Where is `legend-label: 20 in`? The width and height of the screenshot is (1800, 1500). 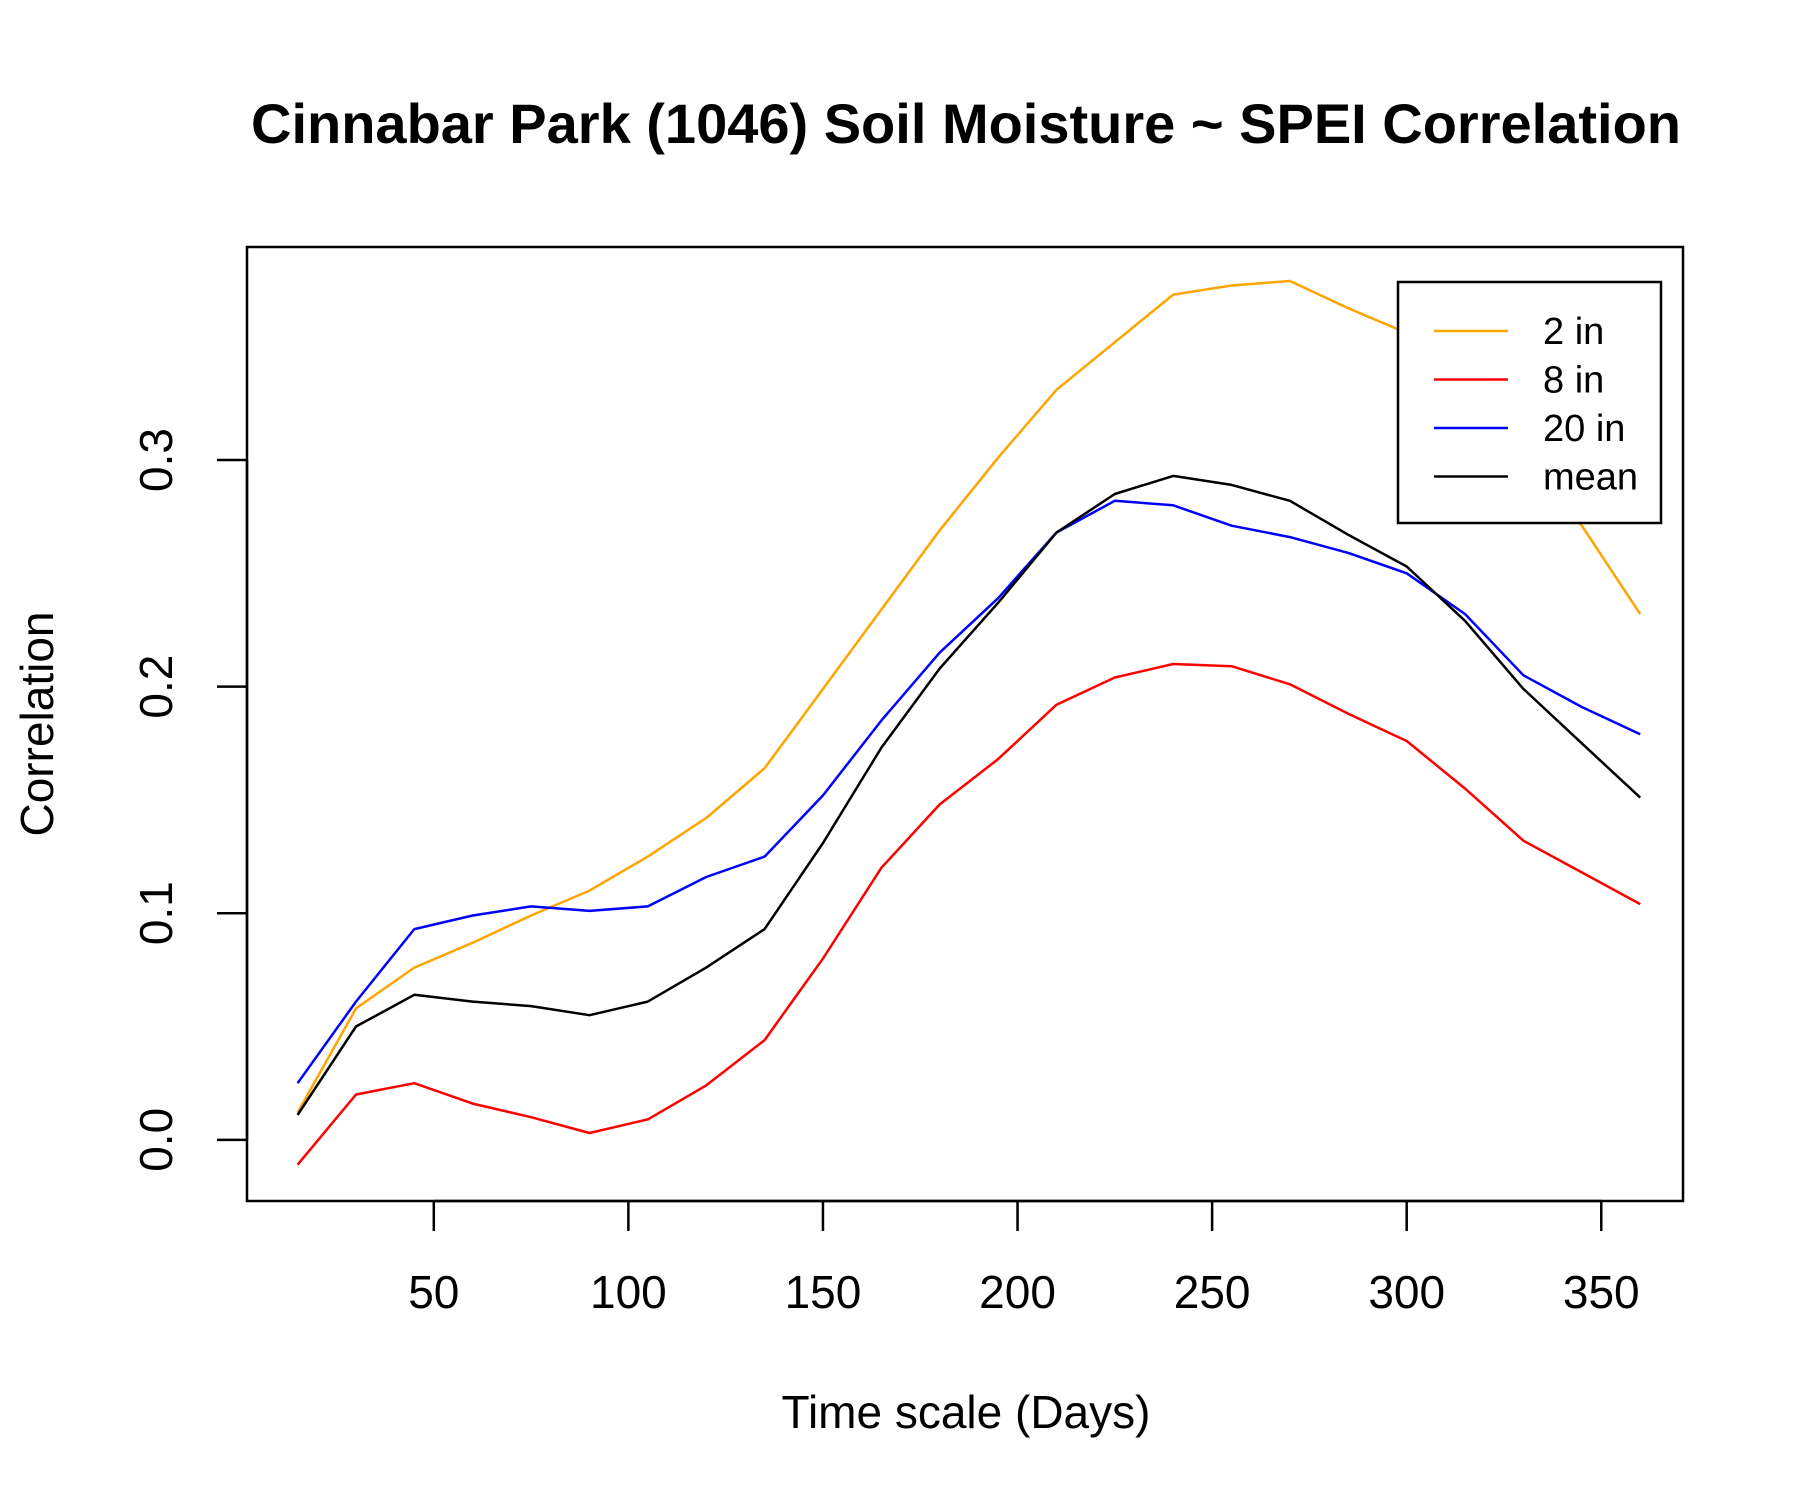
legend-label: 20 in is located at coordinates (1584, 429).